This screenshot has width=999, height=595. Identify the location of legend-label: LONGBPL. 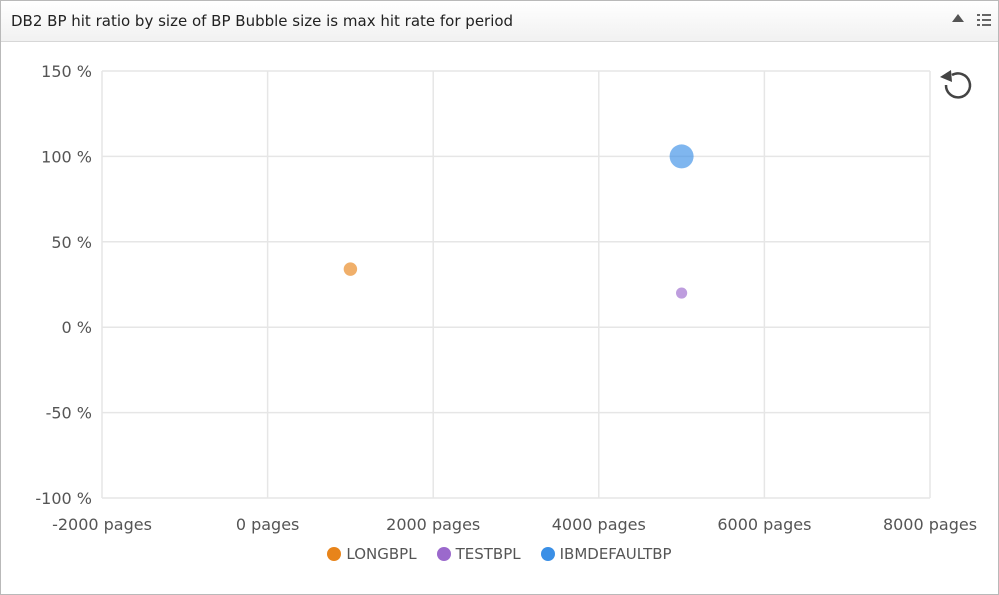
(381, 554).